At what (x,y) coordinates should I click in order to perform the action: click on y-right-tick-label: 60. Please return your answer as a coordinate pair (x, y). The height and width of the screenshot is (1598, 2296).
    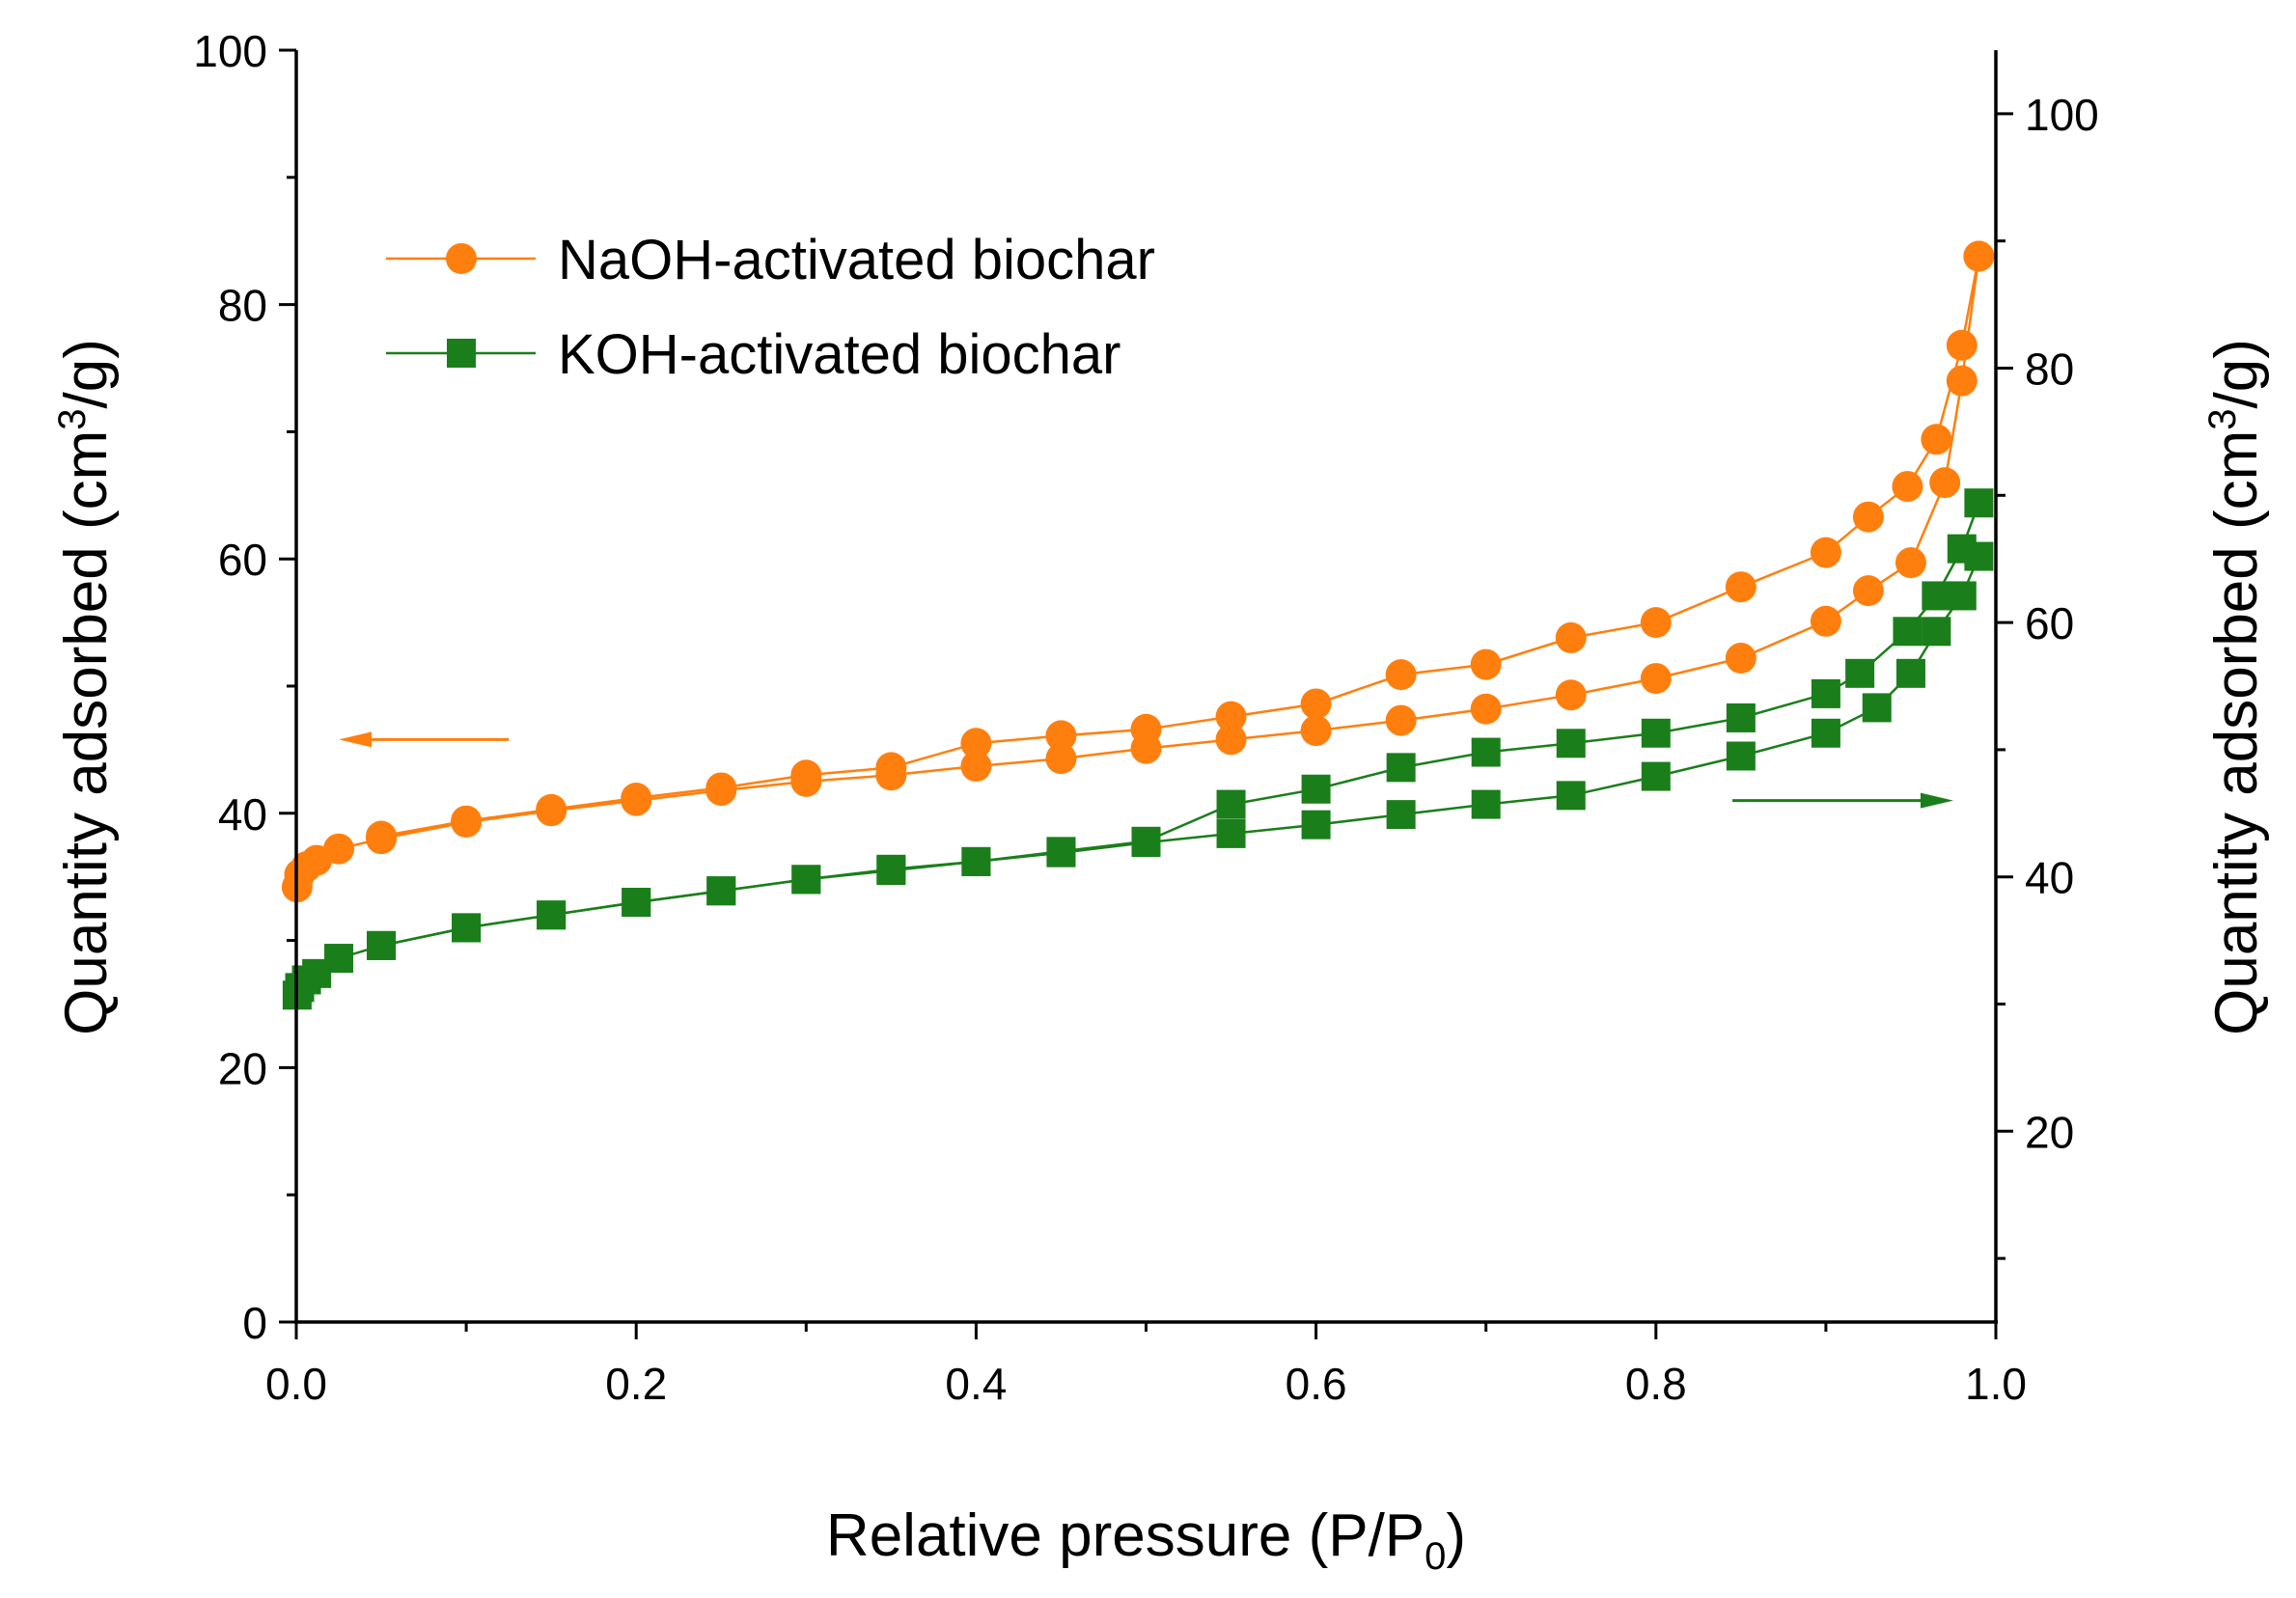
    Looking at the image, I should click on (2049, 623).